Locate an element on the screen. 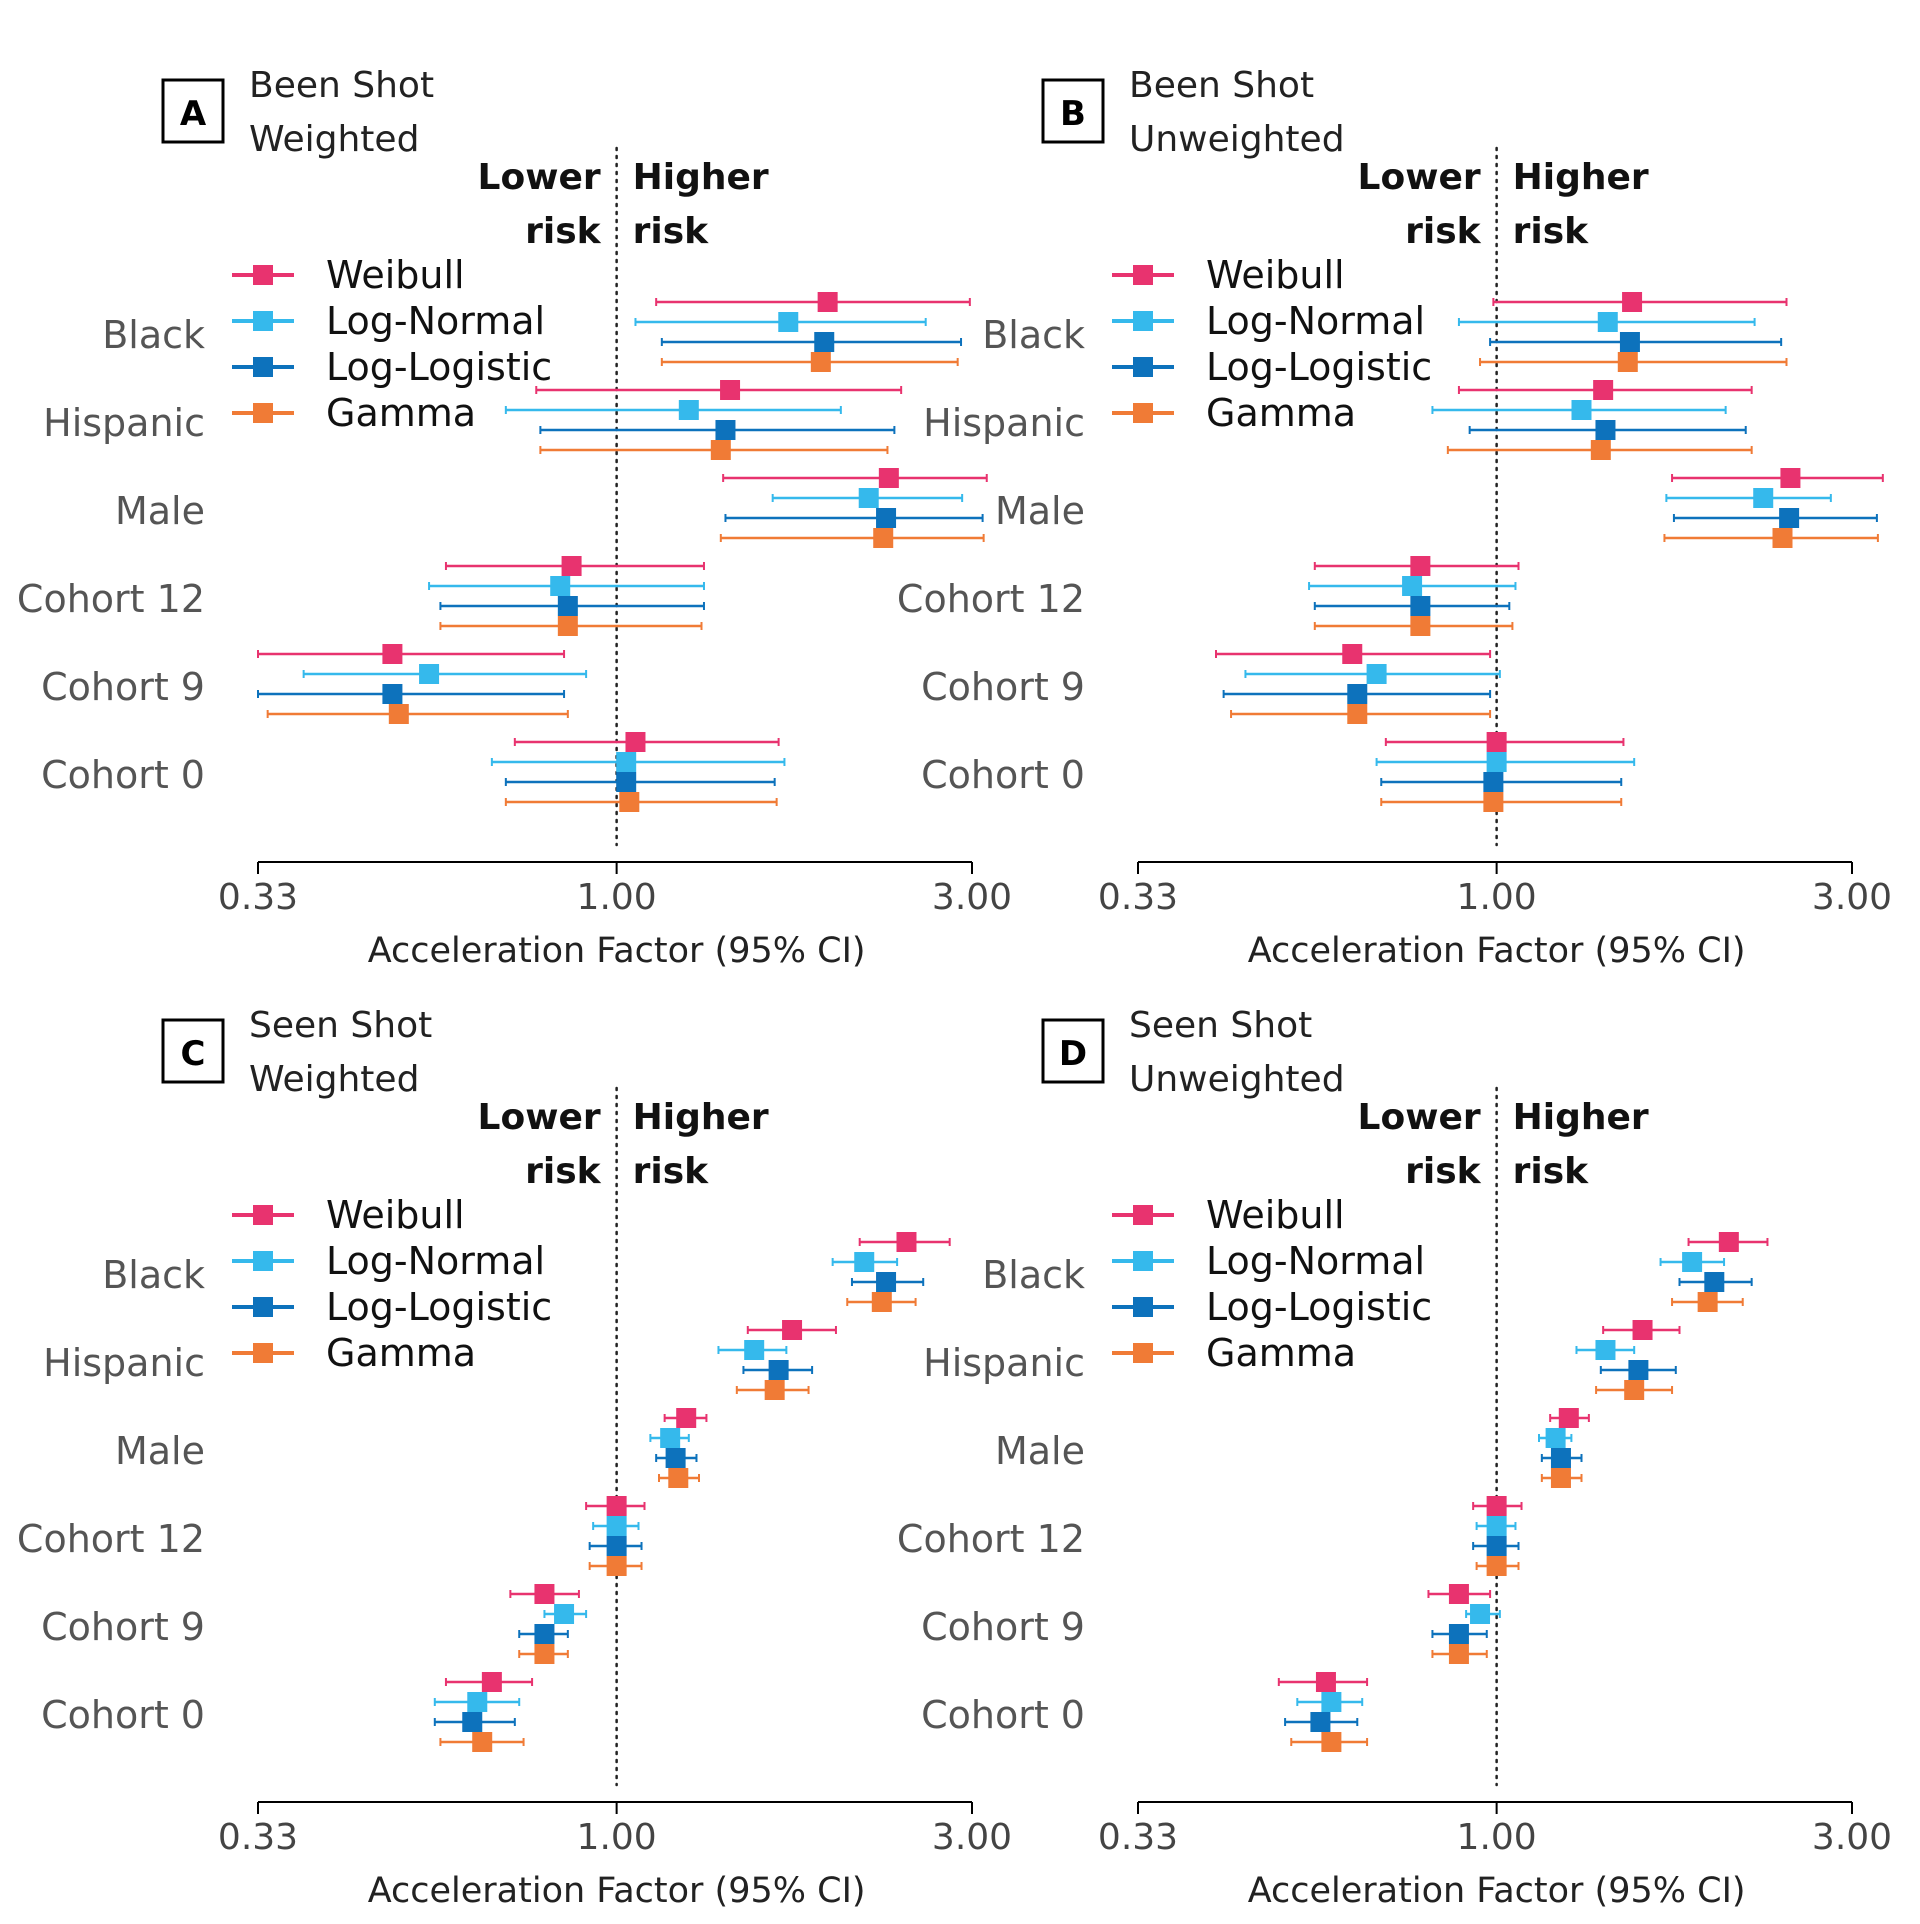  panel-title-line: Weighted is located at coordinates (334, 139).